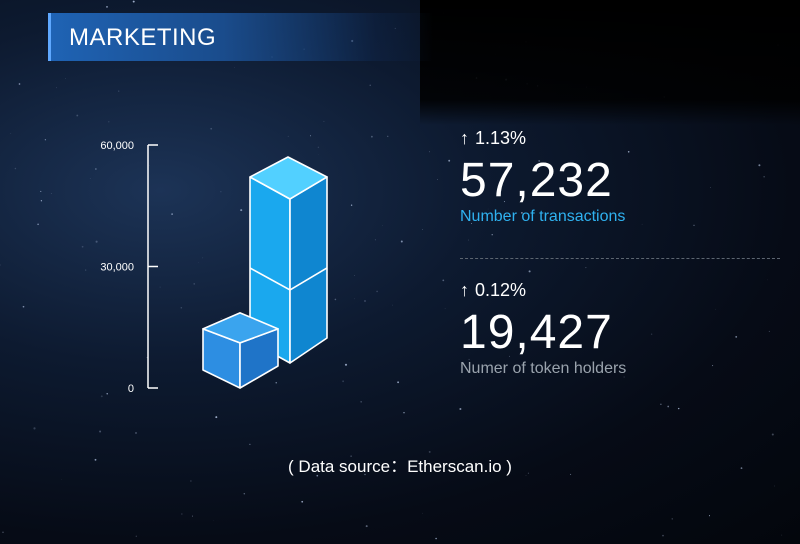 This screenshot has height=544, width=800. What do you see at coordinates (464, 290) in the screenshot?
I see `arrow-up-icon: ↑` at bounding box center [464, 290].